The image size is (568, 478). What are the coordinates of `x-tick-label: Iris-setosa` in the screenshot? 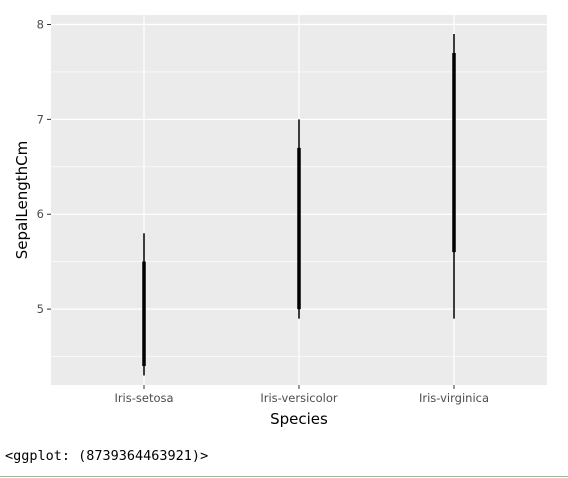 It's located at (143, 398).